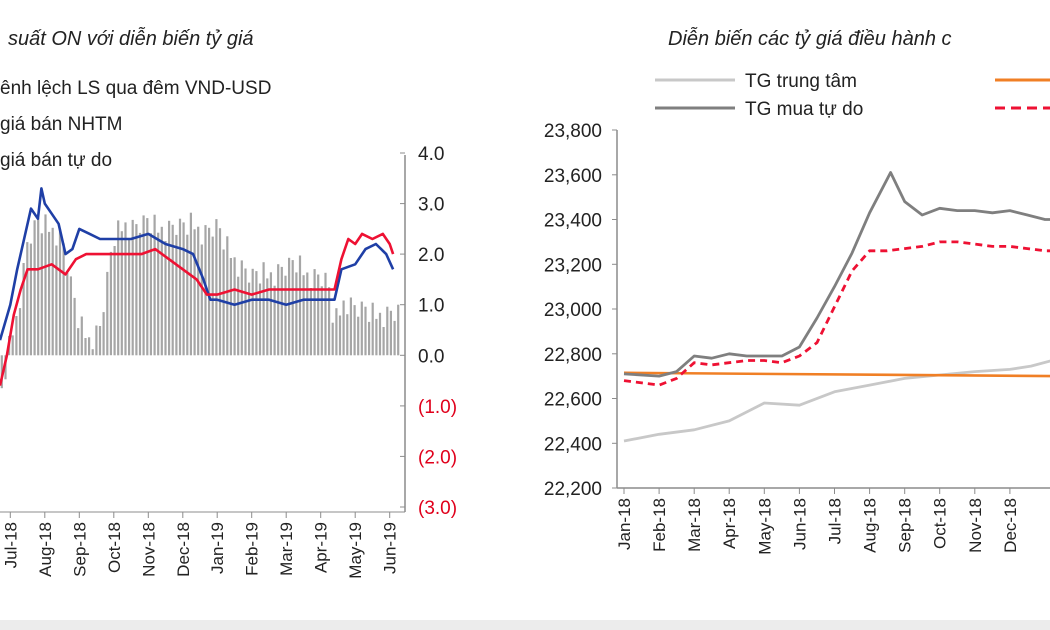  Describe the element at coordinates (764, 526) in the screenshot. I see `right-x-tick-label: May-18` at that location.